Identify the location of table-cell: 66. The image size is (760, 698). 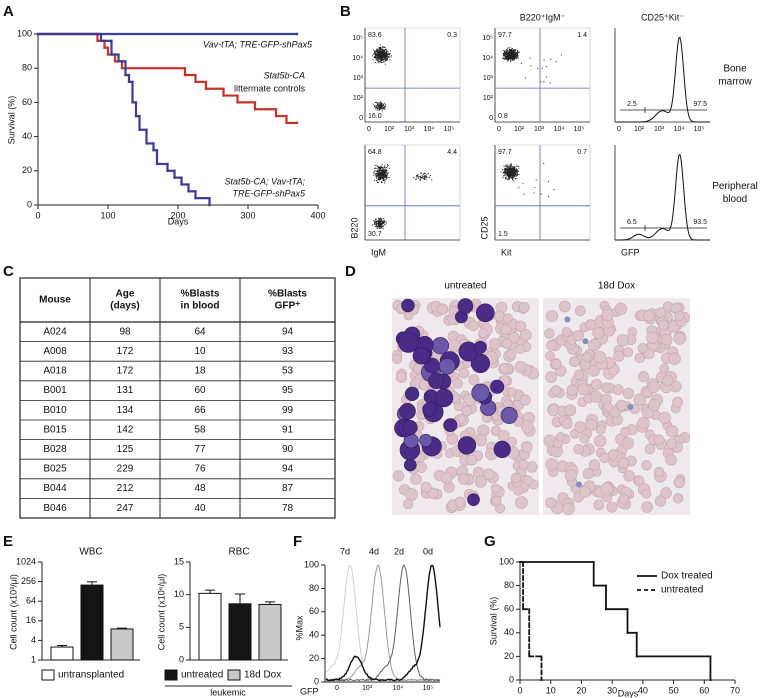
(200, 410).